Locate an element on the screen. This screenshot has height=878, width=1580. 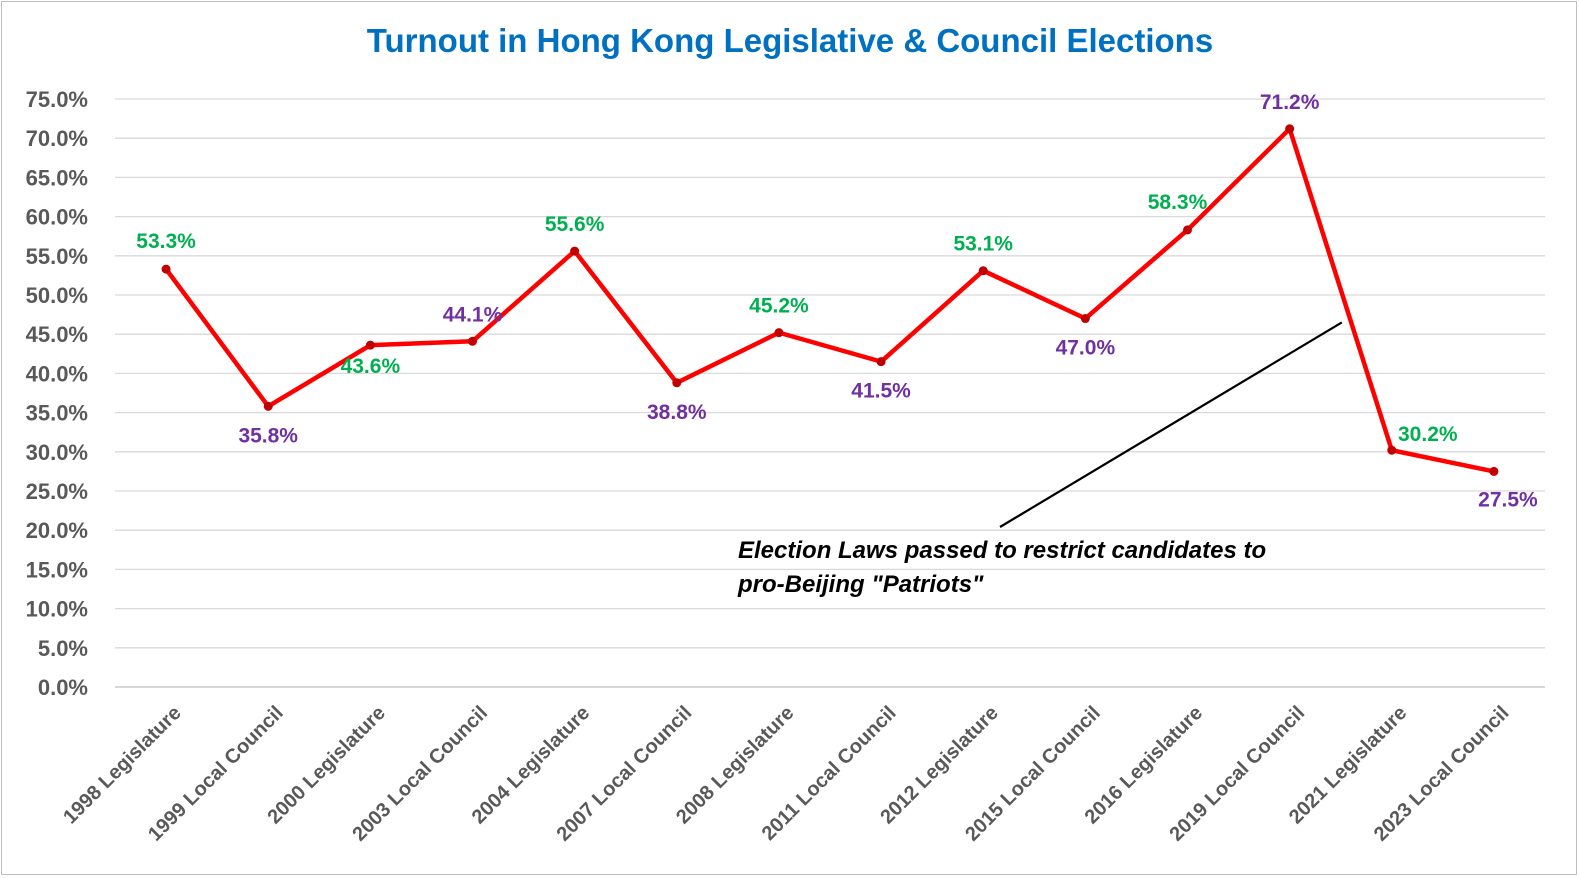
data-label: 58.3% is located at coordinates (1178, 202).